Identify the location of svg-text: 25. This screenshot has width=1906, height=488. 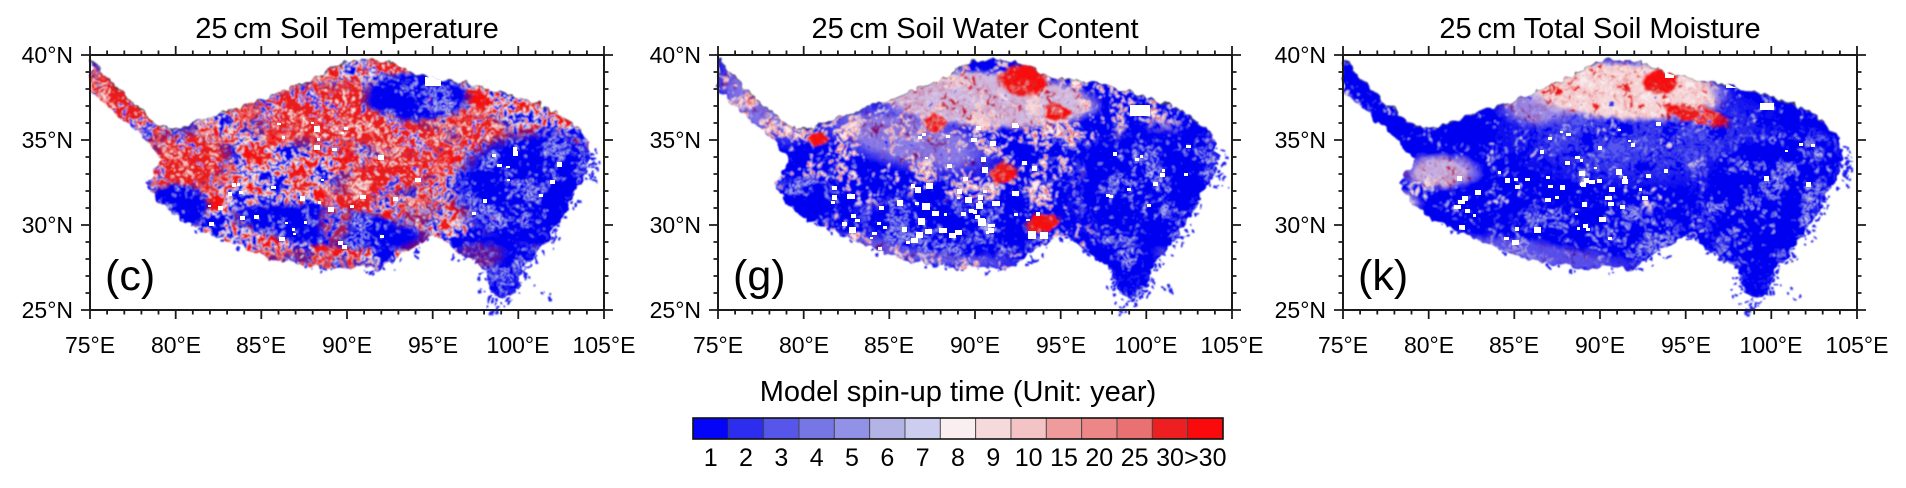
(1135, 458).